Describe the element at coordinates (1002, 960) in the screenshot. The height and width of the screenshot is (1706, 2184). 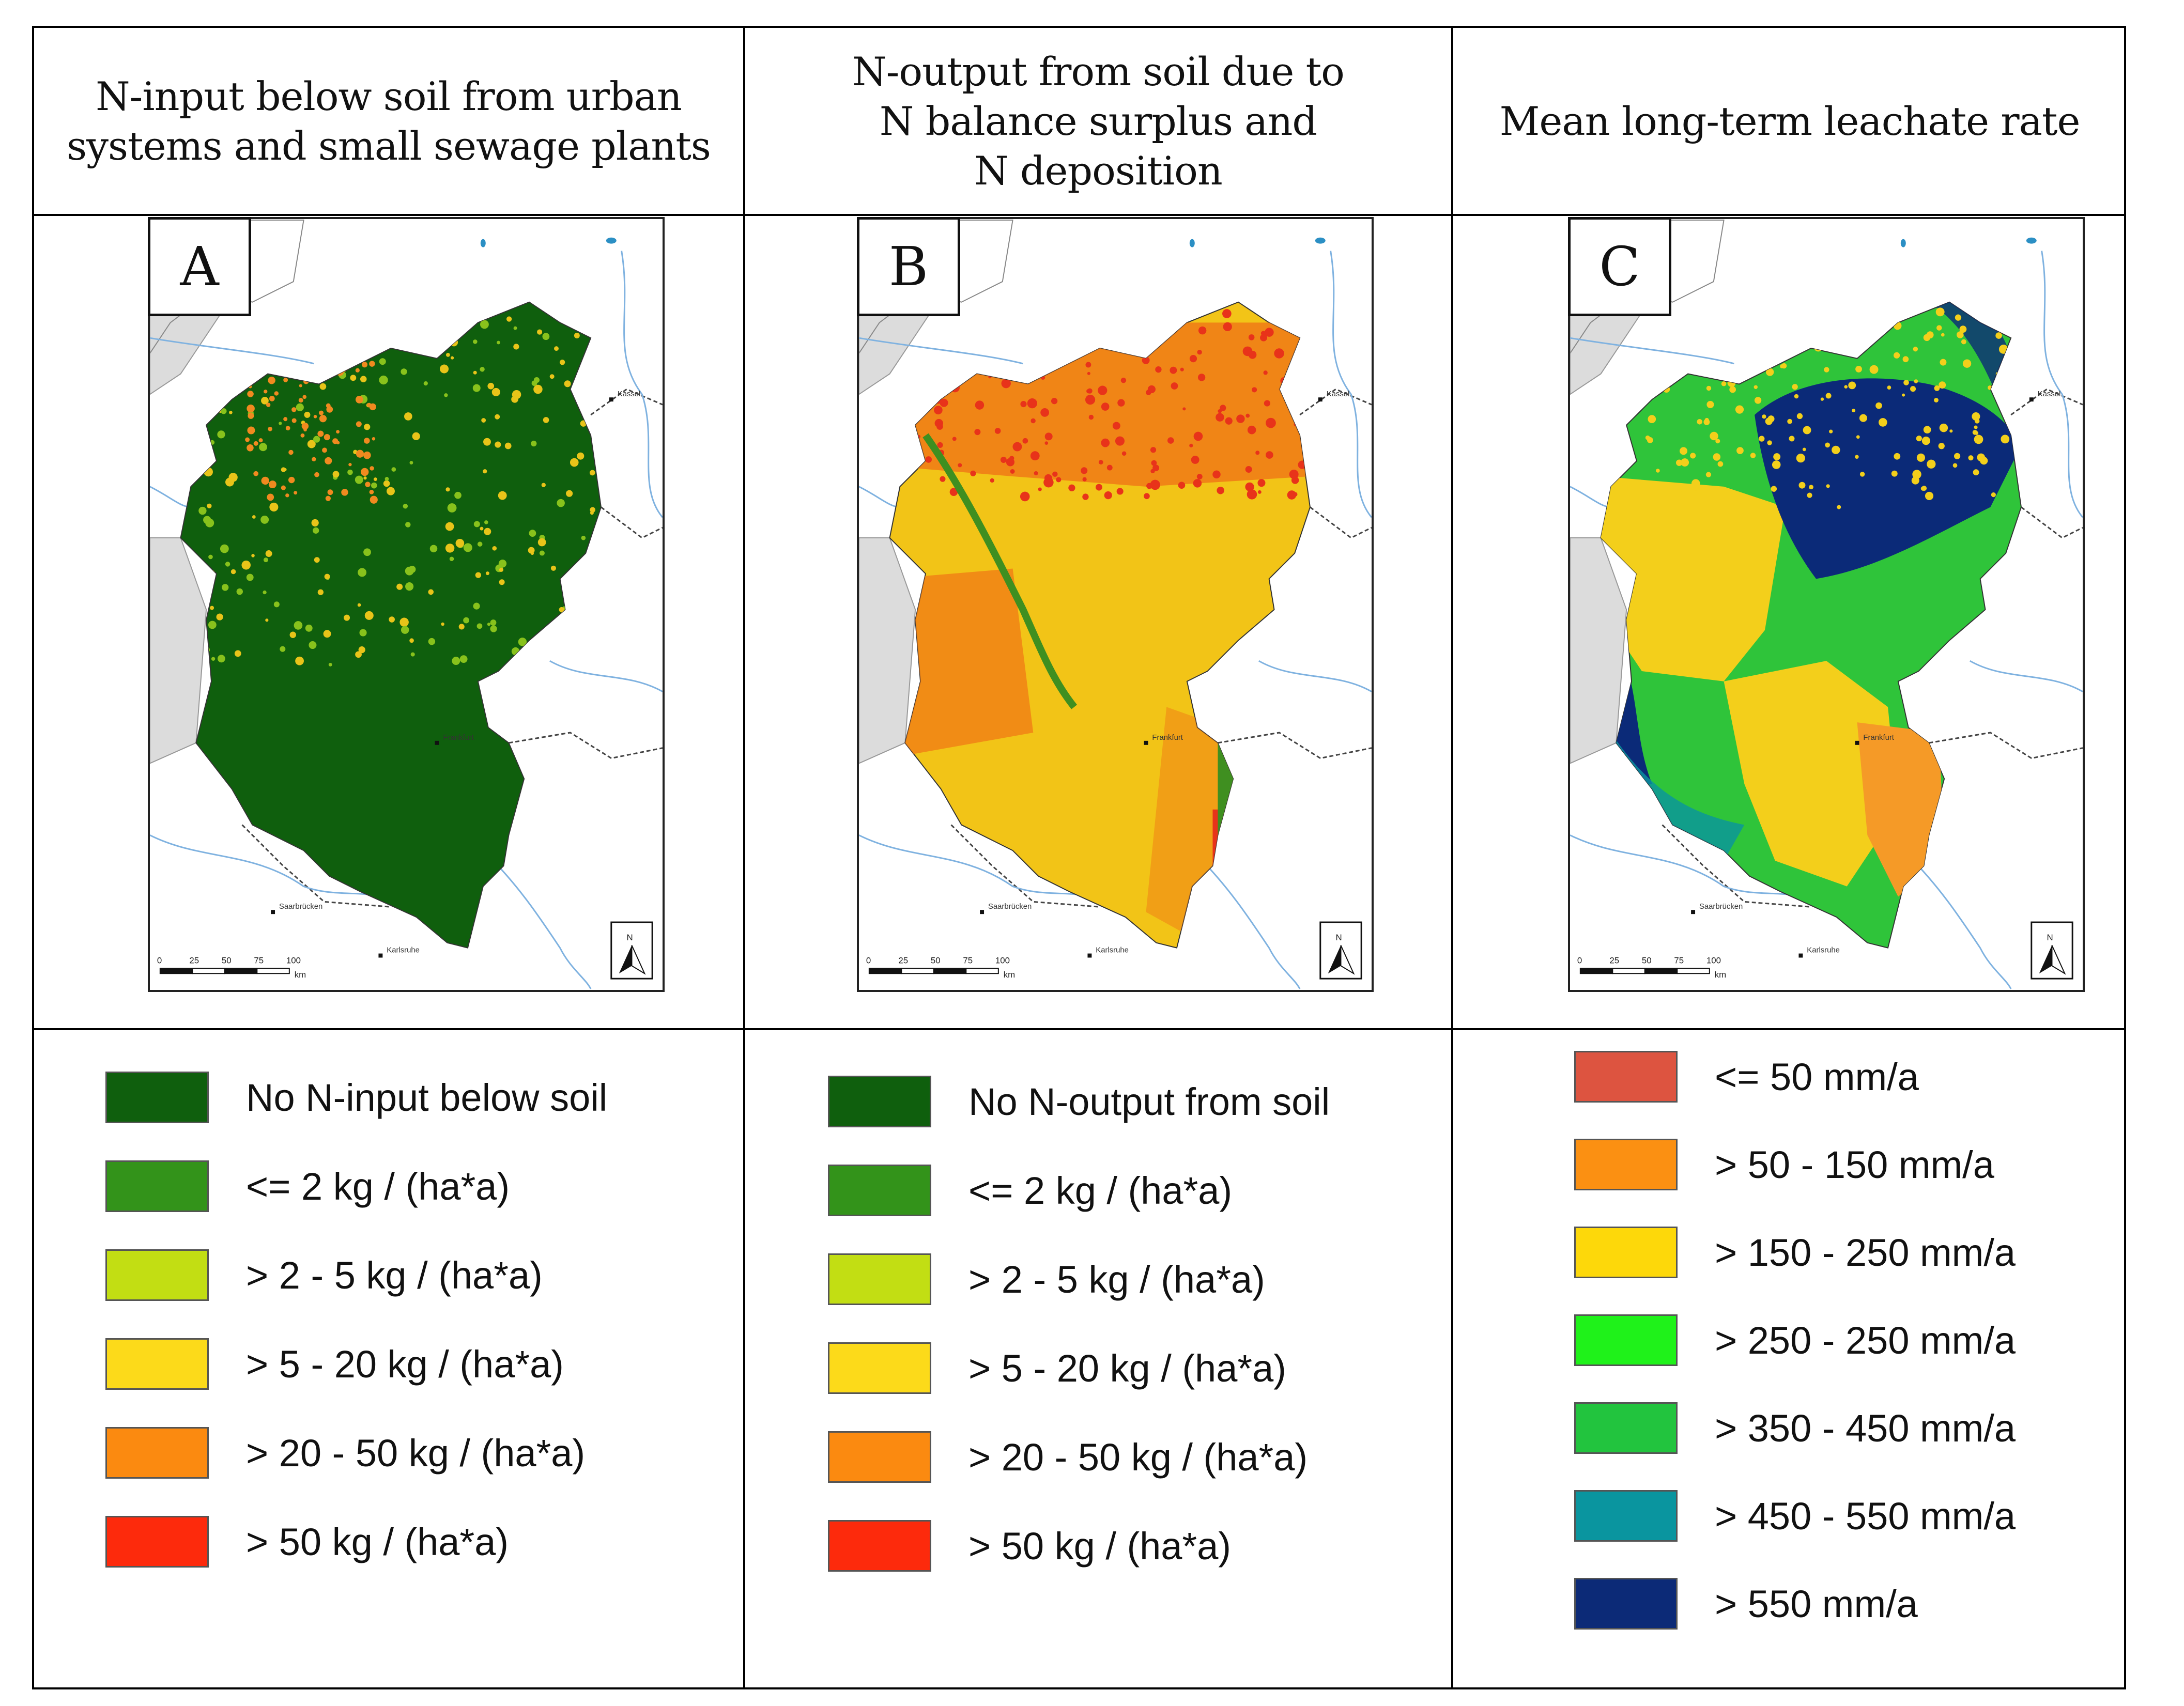
I see `scale-tick-label: 100` at that location.